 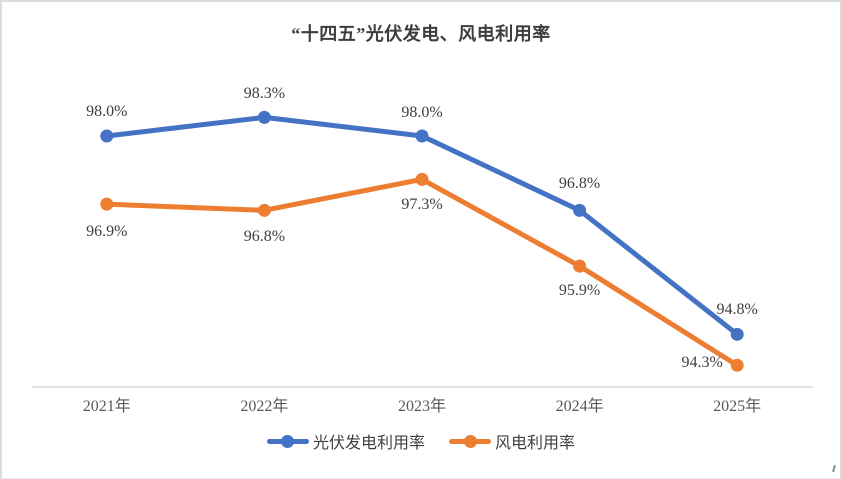 I want to click on chart-title: “十四五”光伏发电、风电利用率, so click(x=421, y=34).